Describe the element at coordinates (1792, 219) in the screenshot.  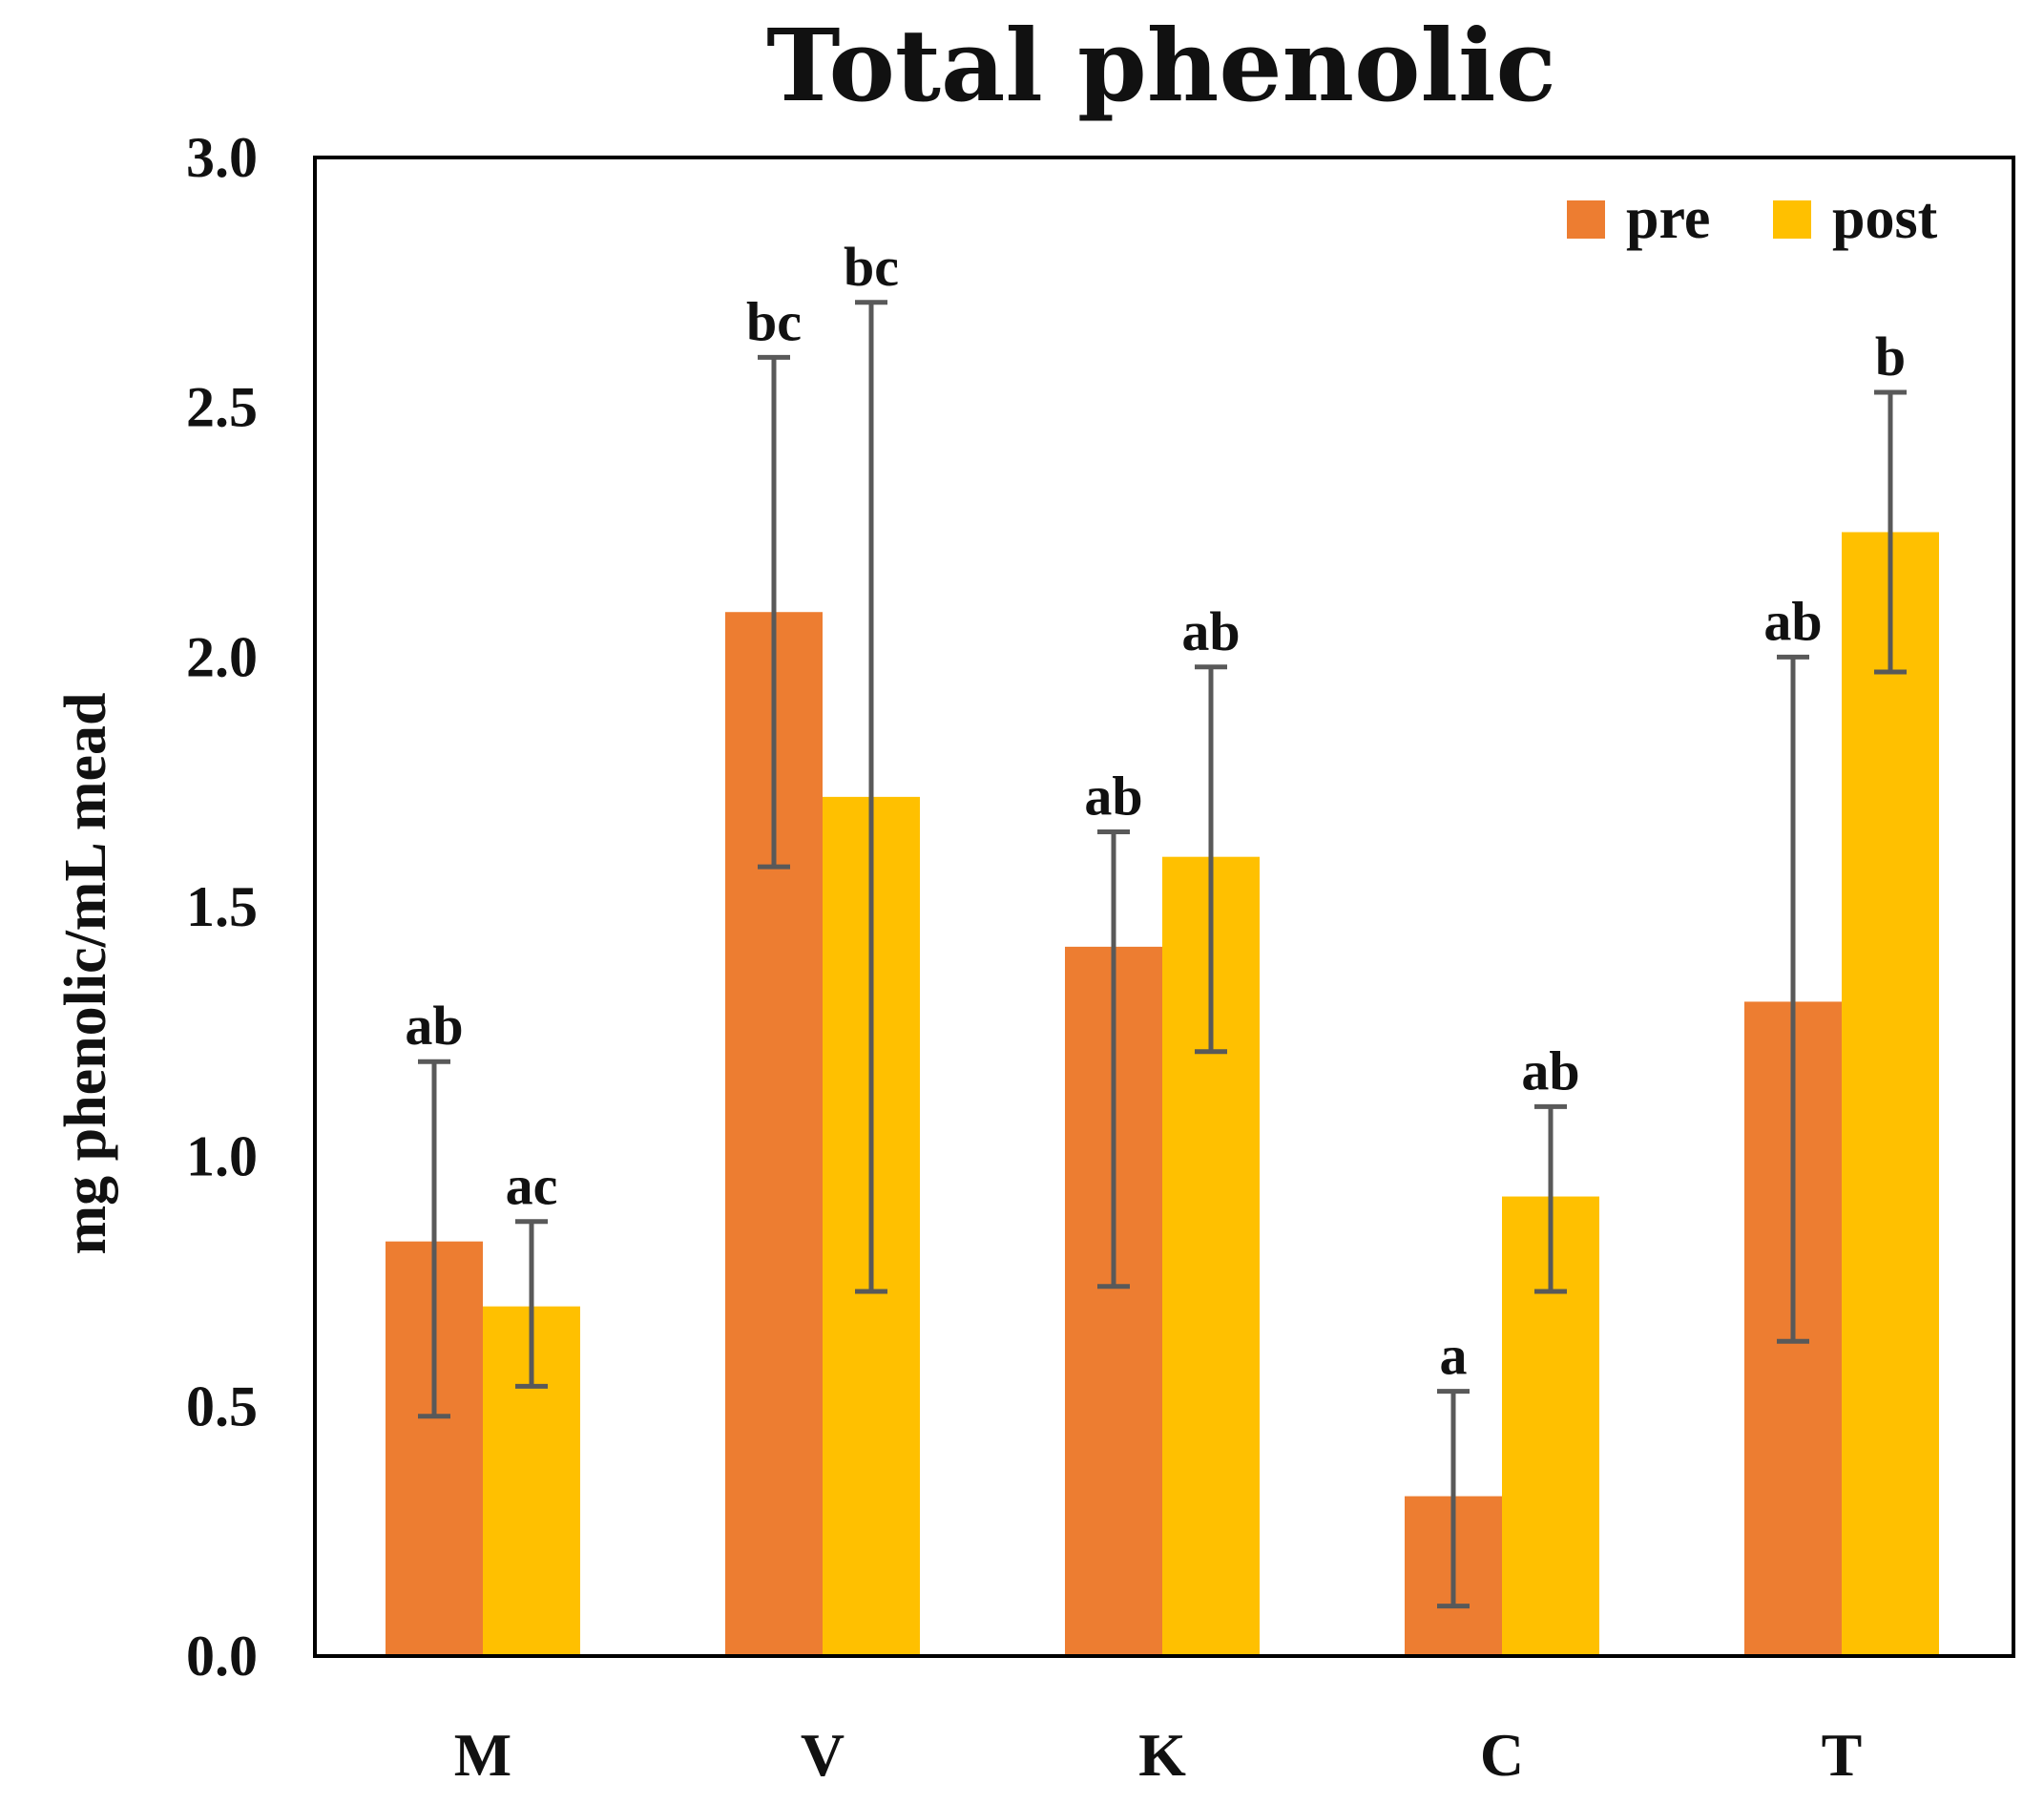
I see `legend-swatch-post` at that location.